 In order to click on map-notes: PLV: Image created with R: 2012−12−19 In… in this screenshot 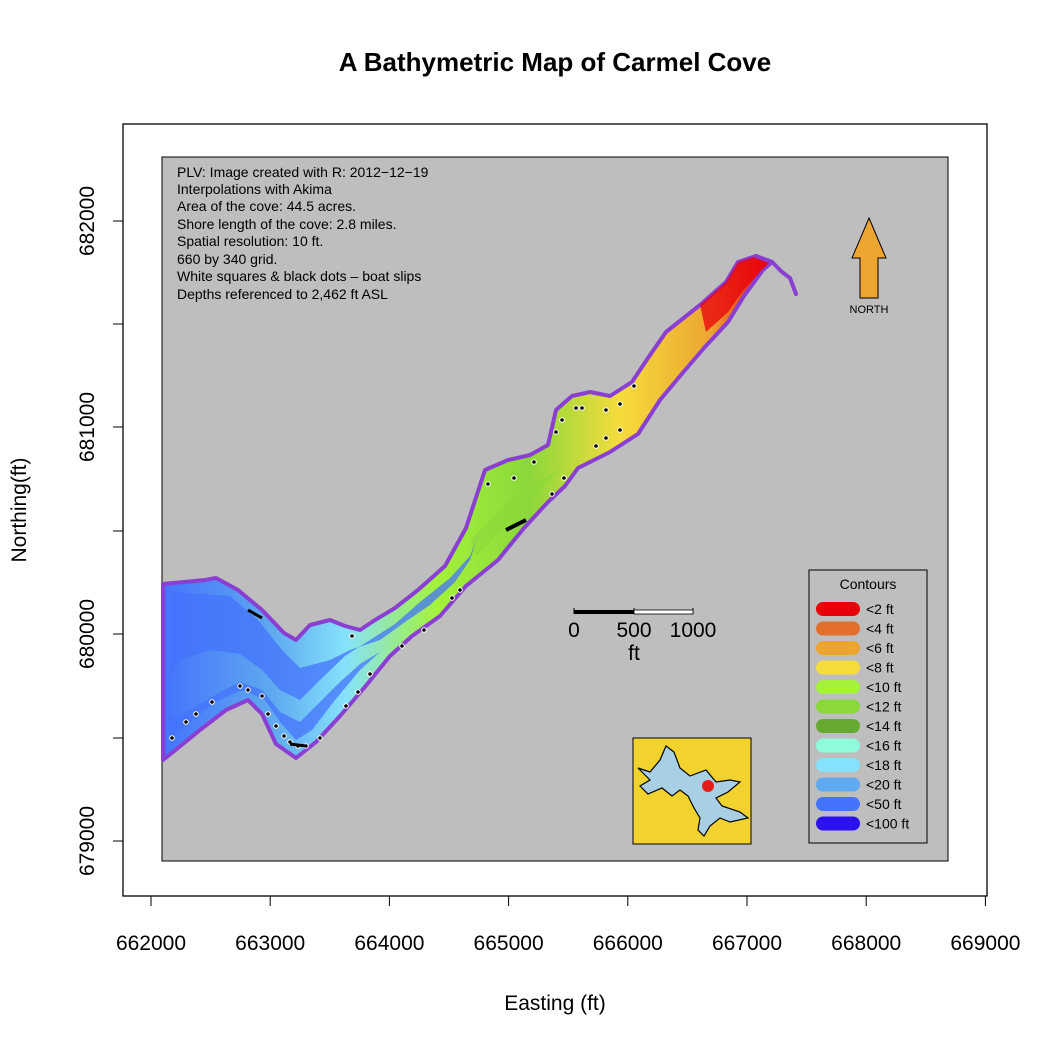, I will do `click(303, 233)`.